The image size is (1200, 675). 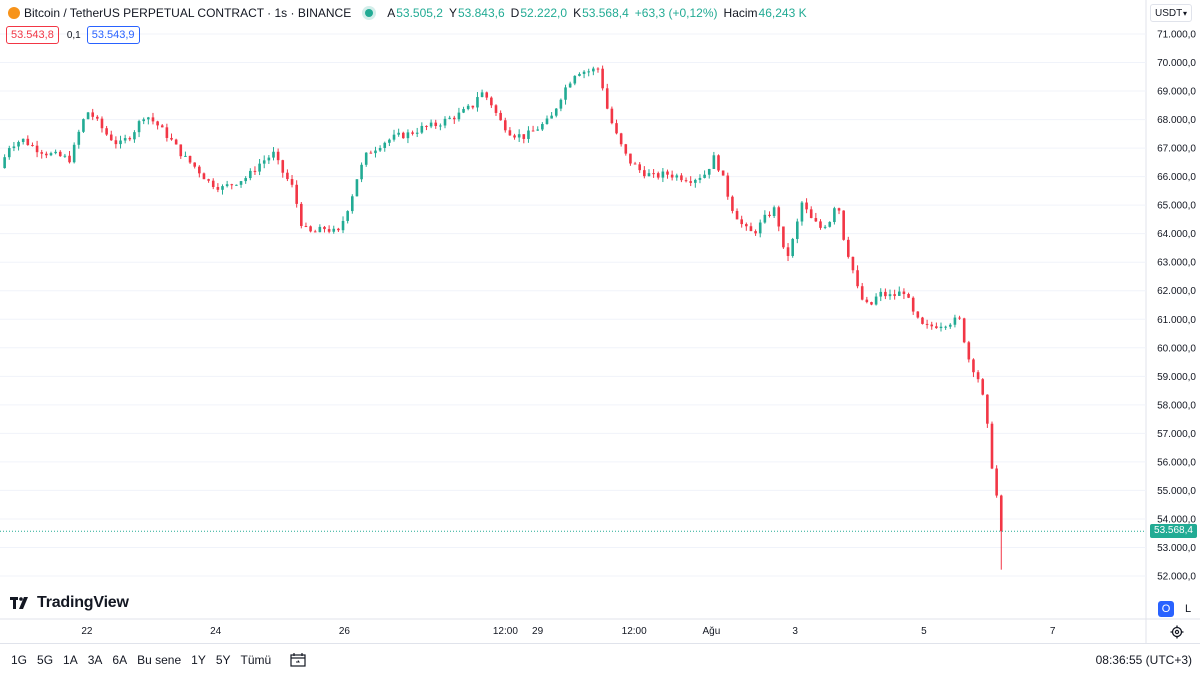 What do you see at coordinates (577, 13) in the screenshot?
I see `close-key: K` at bounding box center [577, 13].